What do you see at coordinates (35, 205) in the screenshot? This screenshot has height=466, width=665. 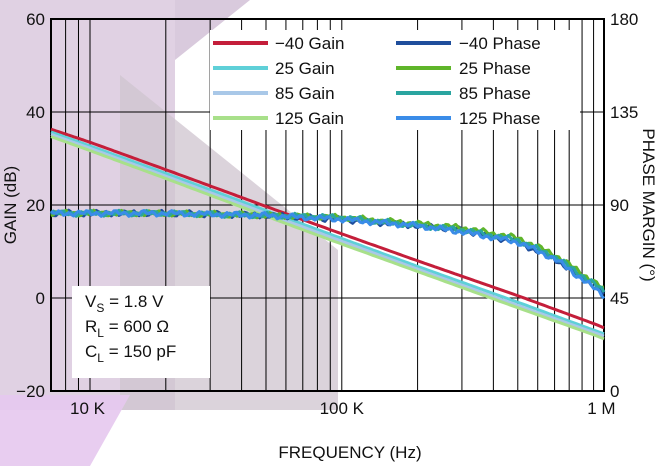 I see `y-left-tick-label: 20` at bounding box center [35, 205].